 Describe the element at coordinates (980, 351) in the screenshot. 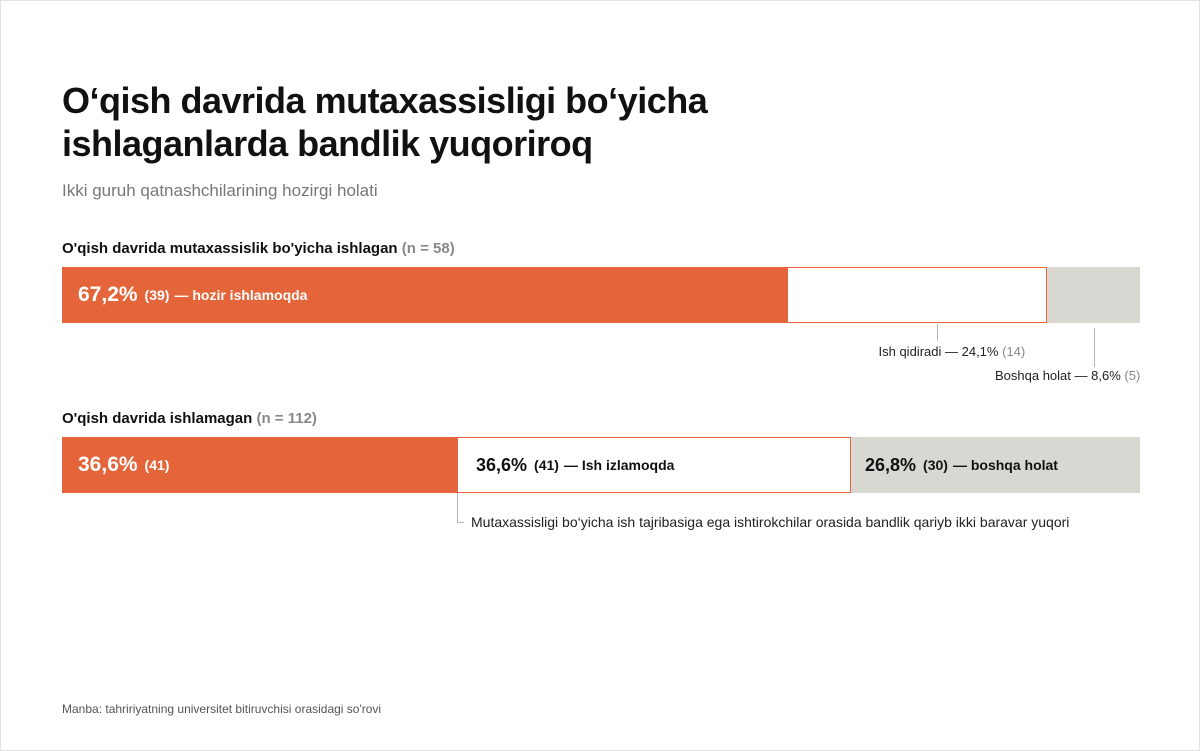

I see `callout-g1-seeking-value: 24,1%` at that location.